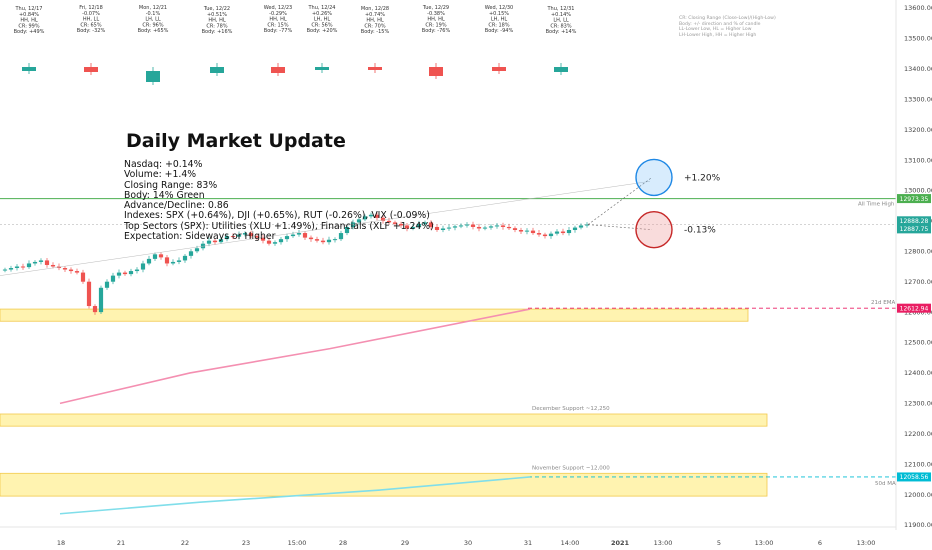 Image resolution: width=932 pixels, height=550 pixels. Describe the element at coordinates (343, 543) in the screenshot. I see `x-tick-label: 28` at that location.